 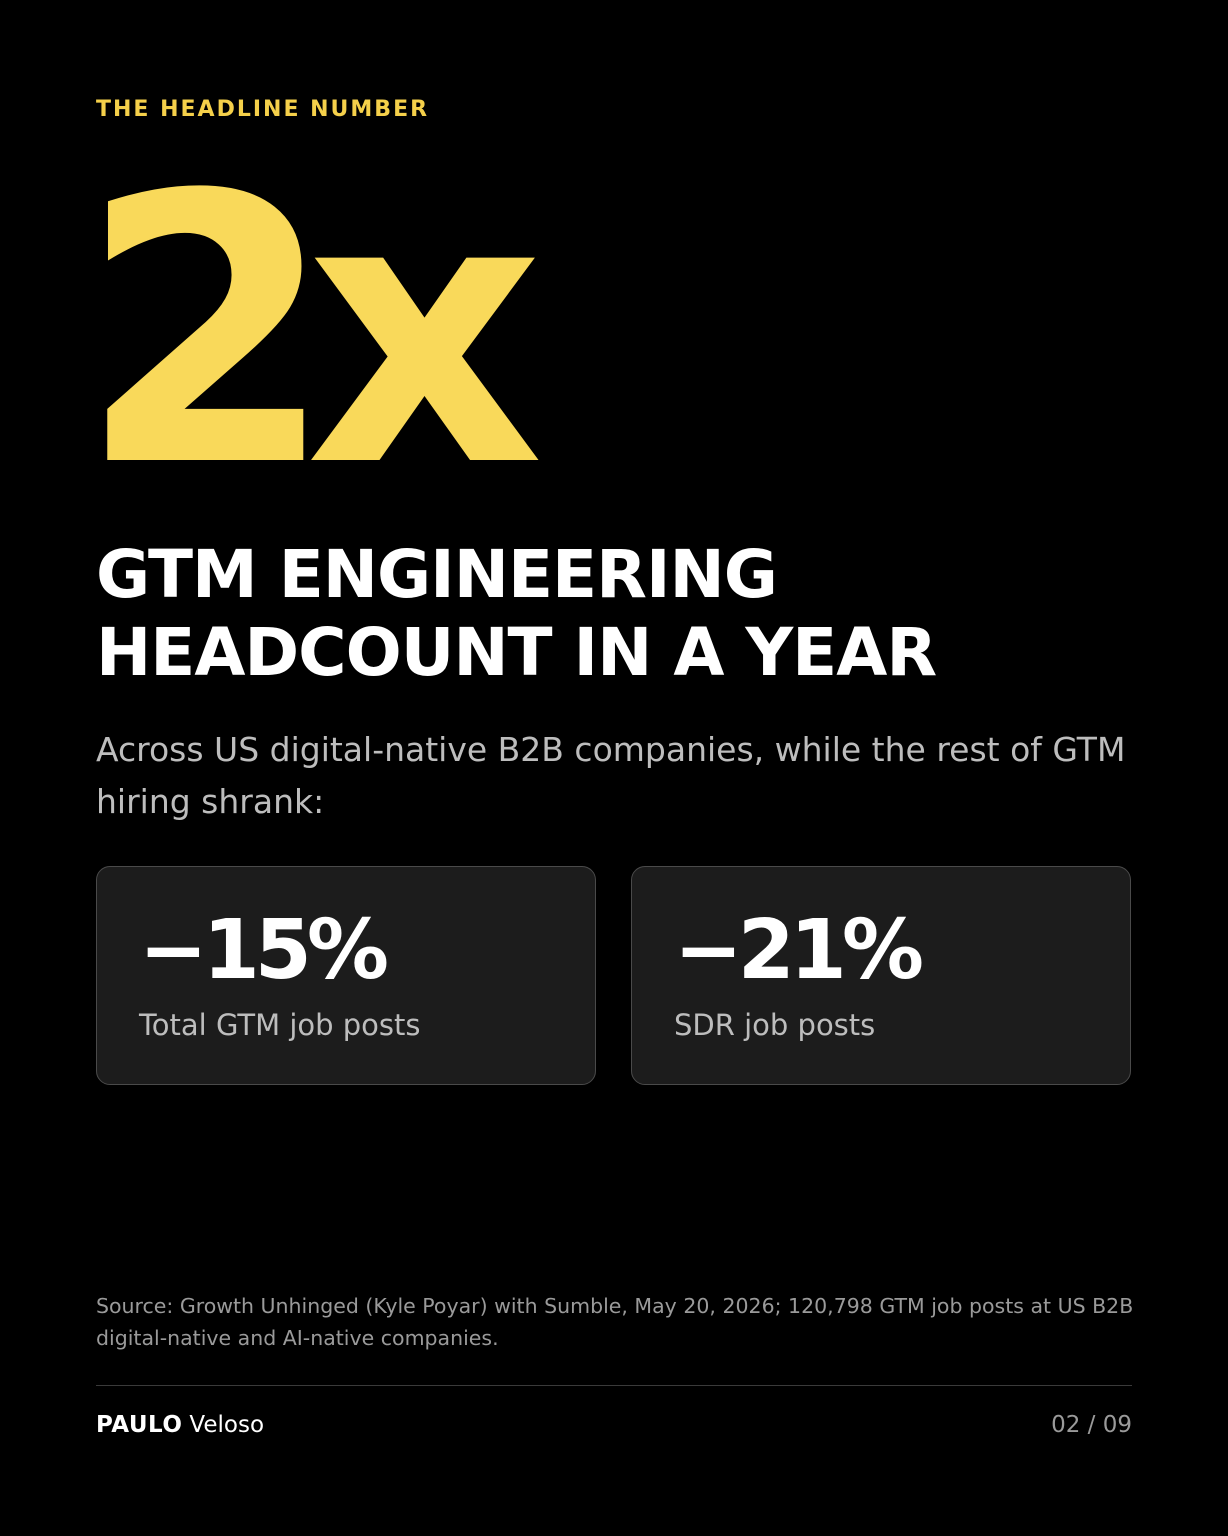 I want to click on stat-label: SDR job posts, so click(x=775, y=1025).